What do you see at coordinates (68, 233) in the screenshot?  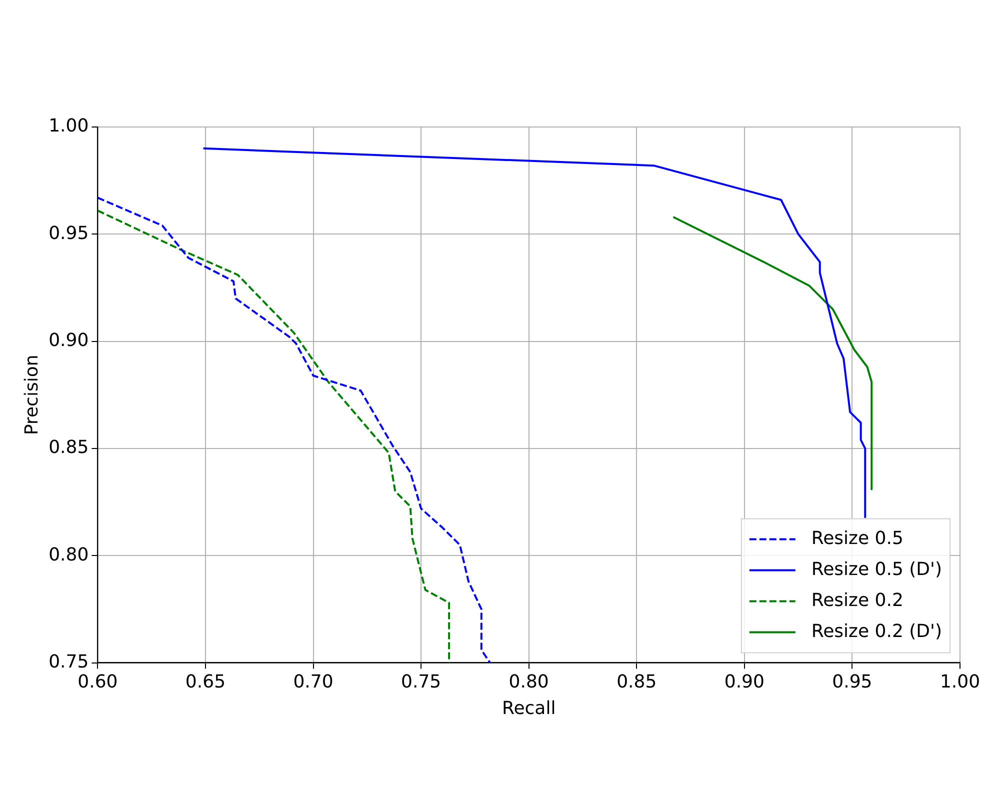 I see `y-tick-label: 0.95` at bounding box center [68, 233].